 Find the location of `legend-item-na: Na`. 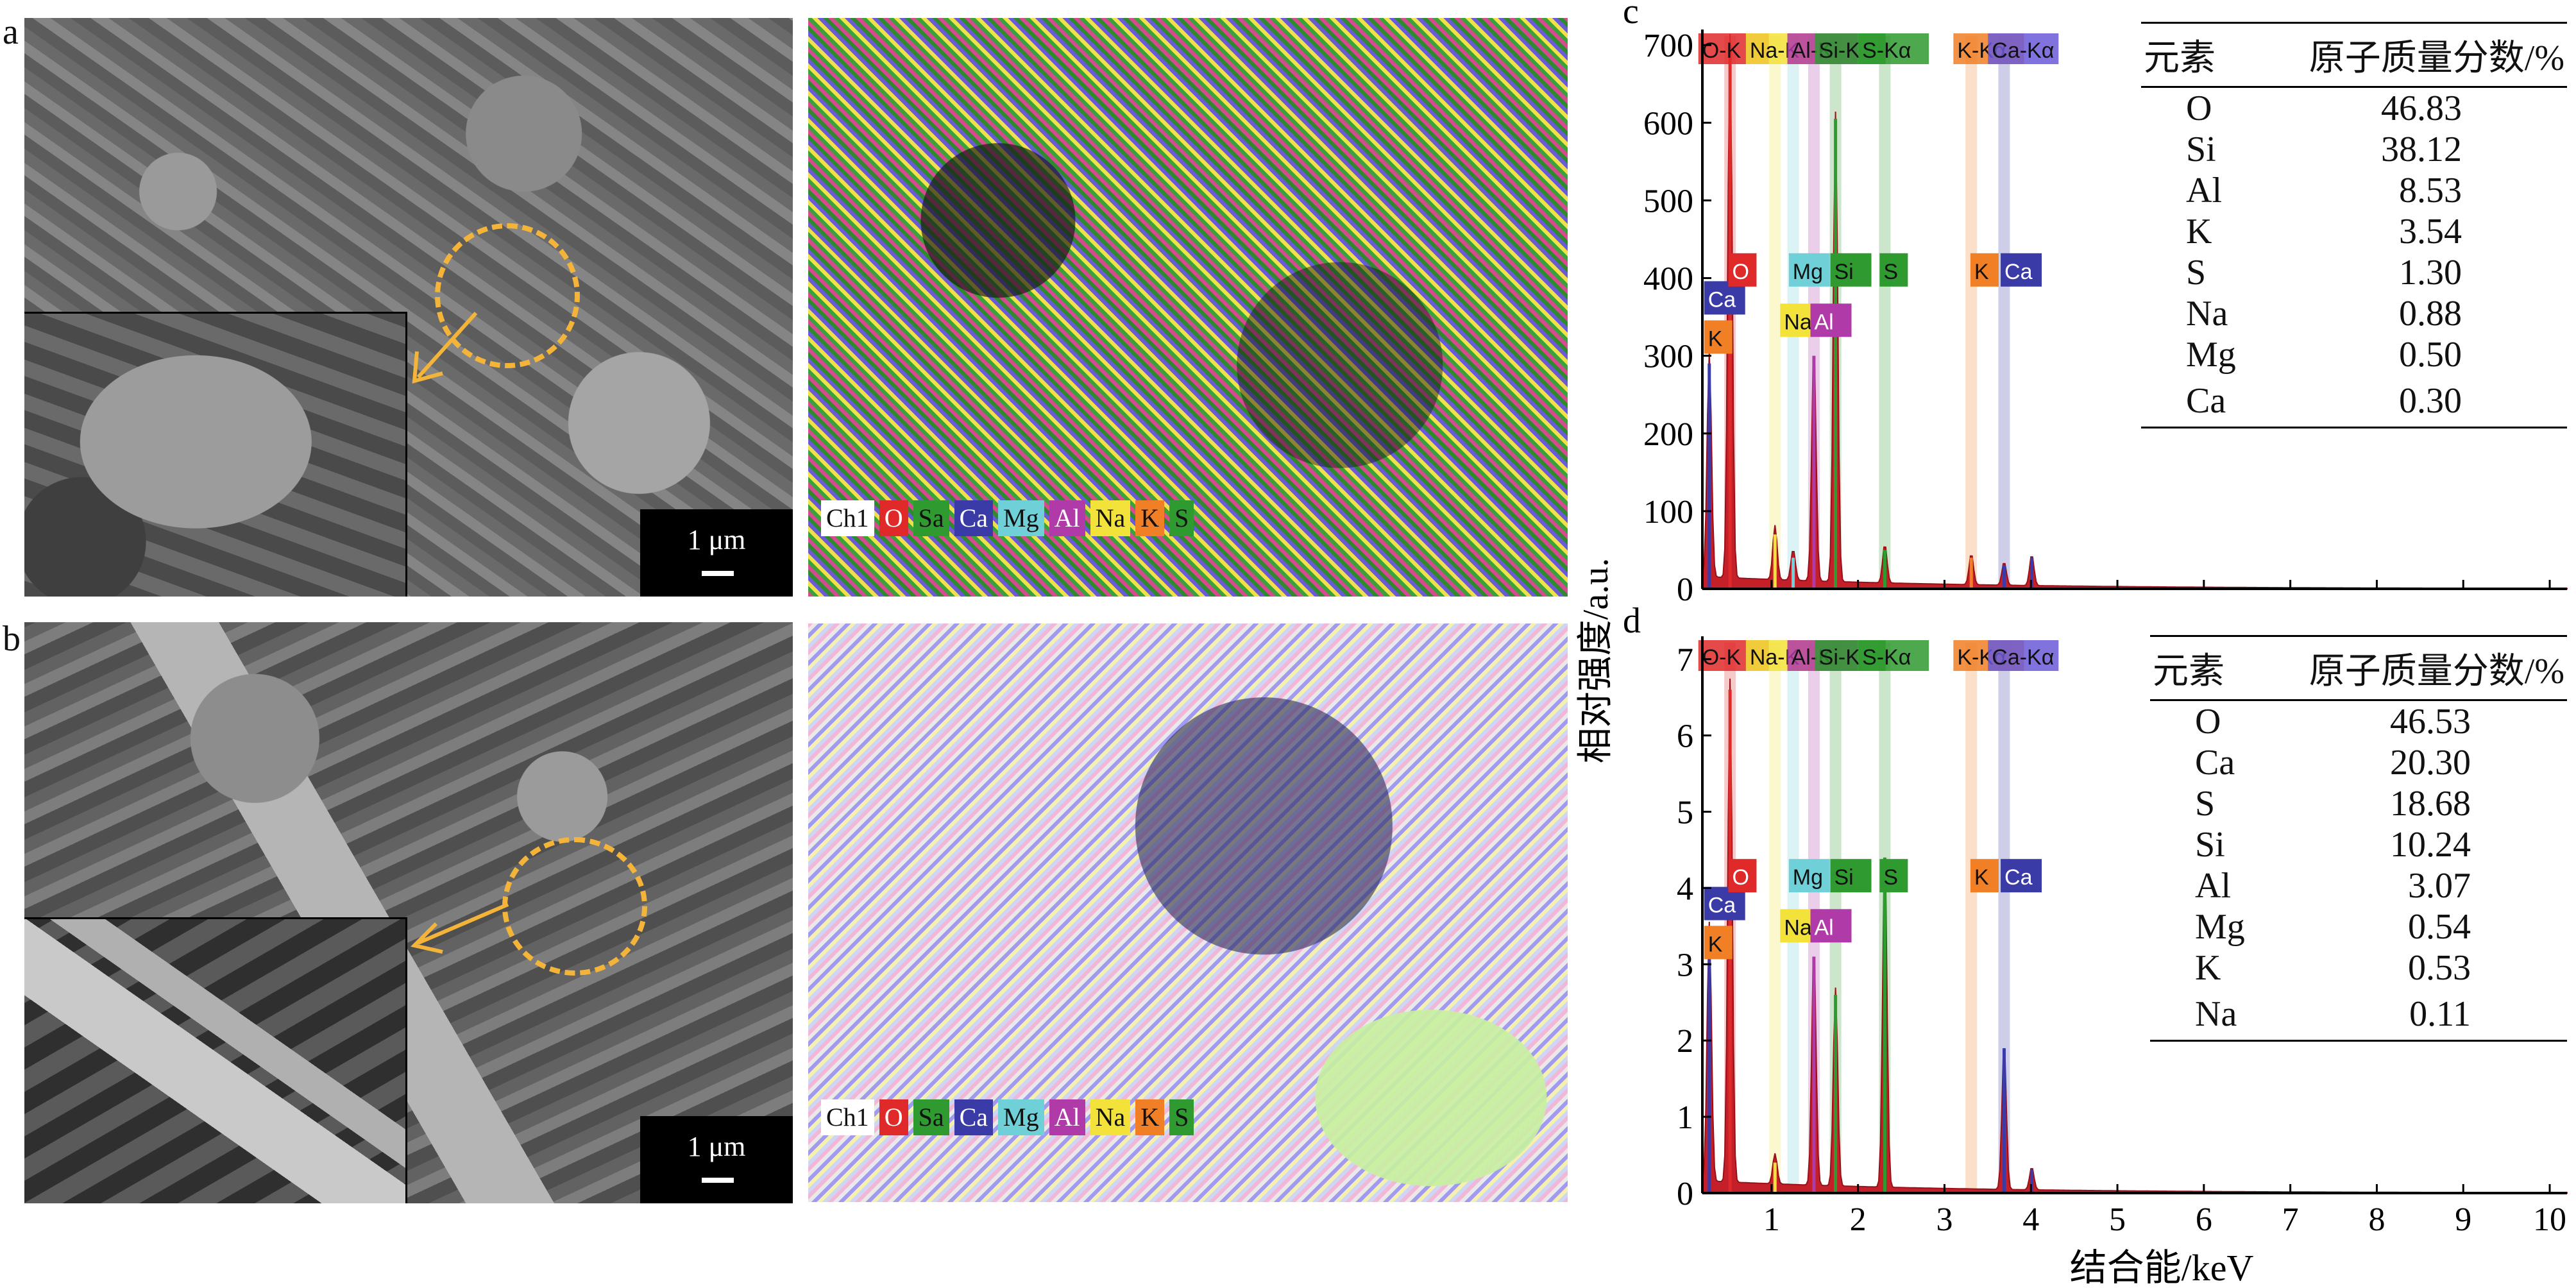

legend-item-na: Na is located at coordinates (1110, 1117).